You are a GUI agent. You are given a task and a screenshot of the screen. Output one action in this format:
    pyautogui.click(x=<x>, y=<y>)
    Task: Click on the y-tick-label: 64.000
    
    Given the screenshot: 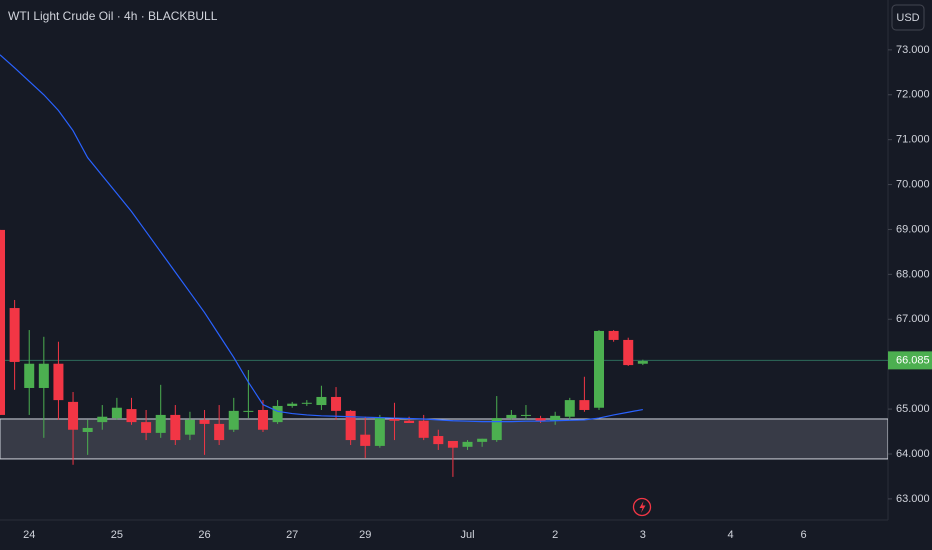 What is the action you would take?
    pyautogui.click(x=913, y=454)
    